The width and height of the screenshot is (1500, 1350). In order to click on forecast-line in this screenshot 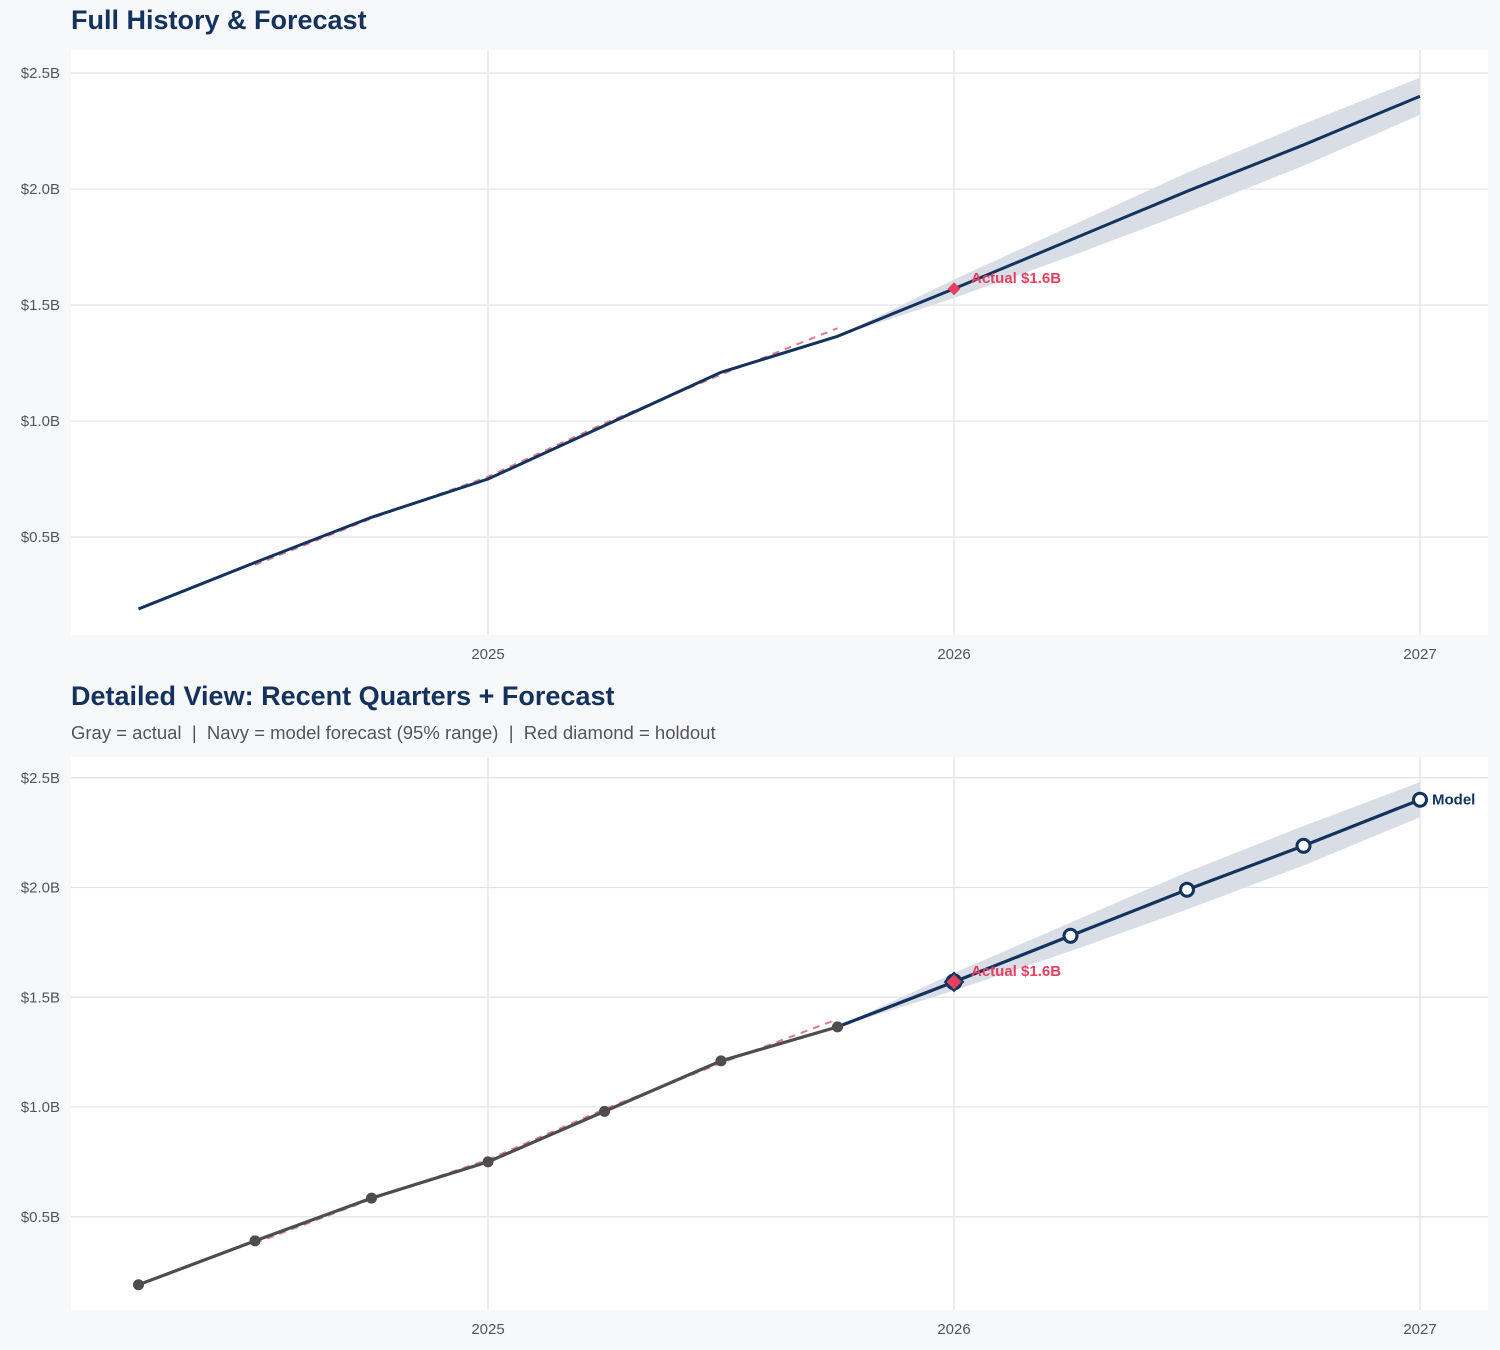, I will do `click(1128, 913)`.